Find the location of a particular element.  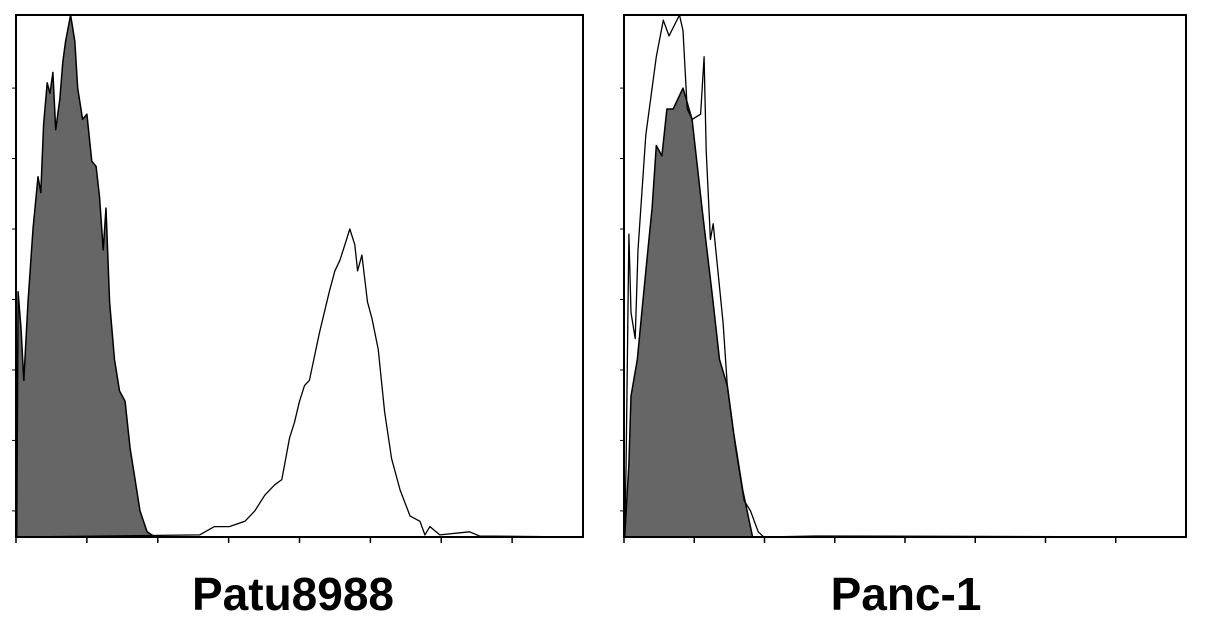

control-histogram-filled is located at coordinates (85, 276).